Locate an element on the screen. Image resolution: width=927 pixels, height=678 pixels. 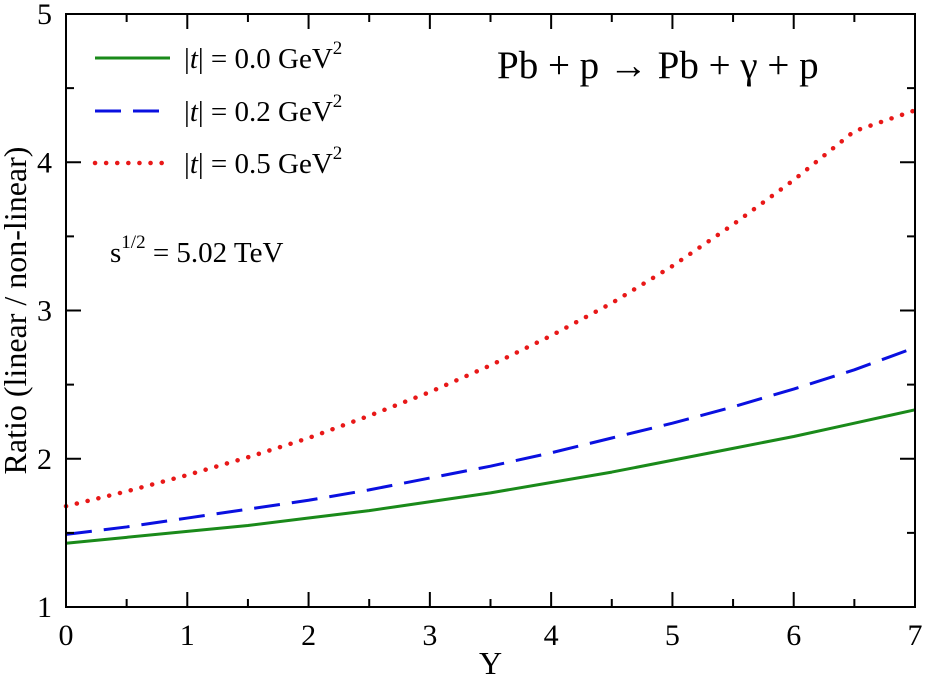
legend-label-1: |t| = 0.2 GeV2 is located at coordinates (263, 109).